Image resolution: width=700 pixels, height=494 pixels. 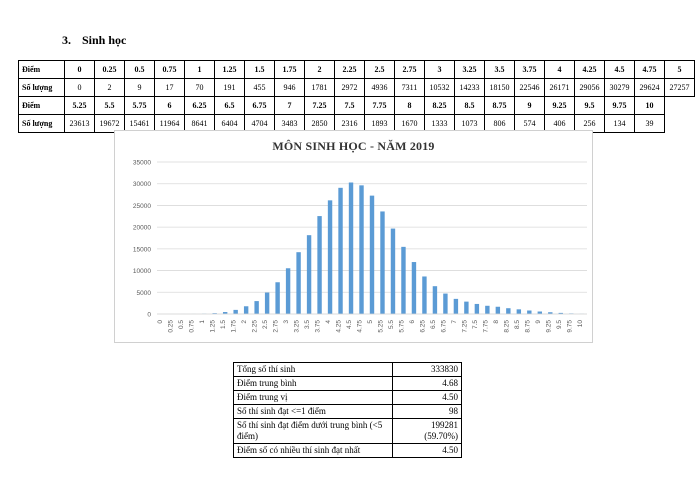 I want to click on row-label: Điểm, so click(x=41, y=69).